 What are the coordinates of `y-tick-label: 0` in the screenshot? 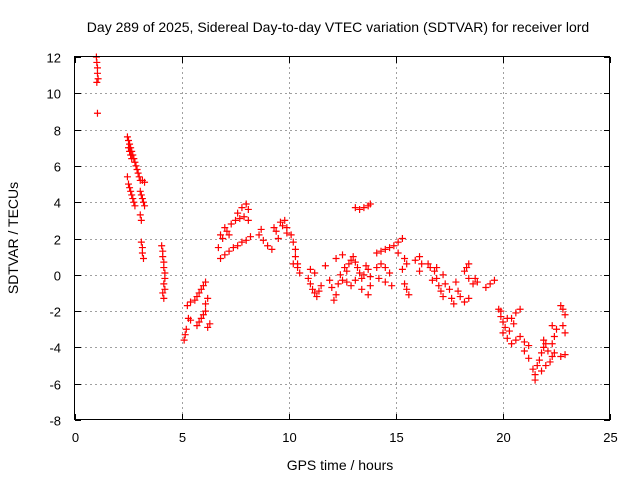 It's located at (57, 276).